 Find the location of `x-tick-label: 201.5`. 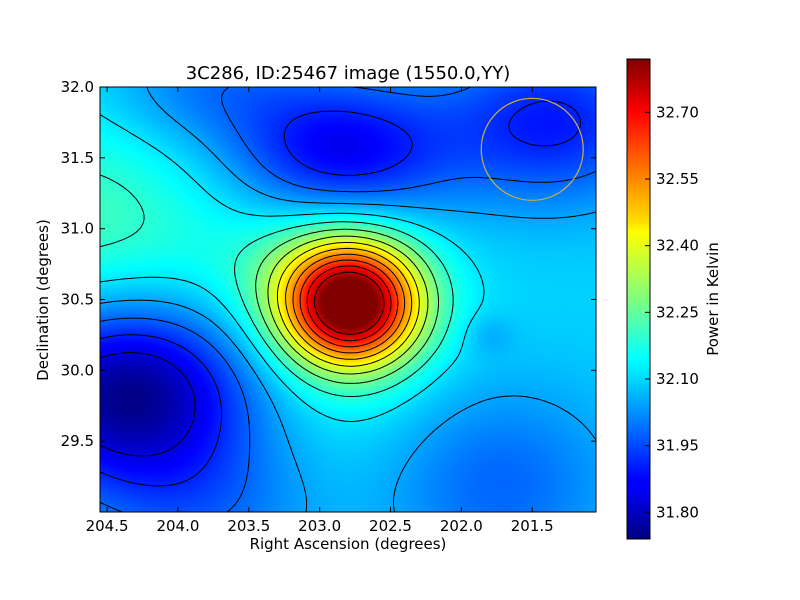

x-tick-label: 201.5 is located at coordinates (532, 526).